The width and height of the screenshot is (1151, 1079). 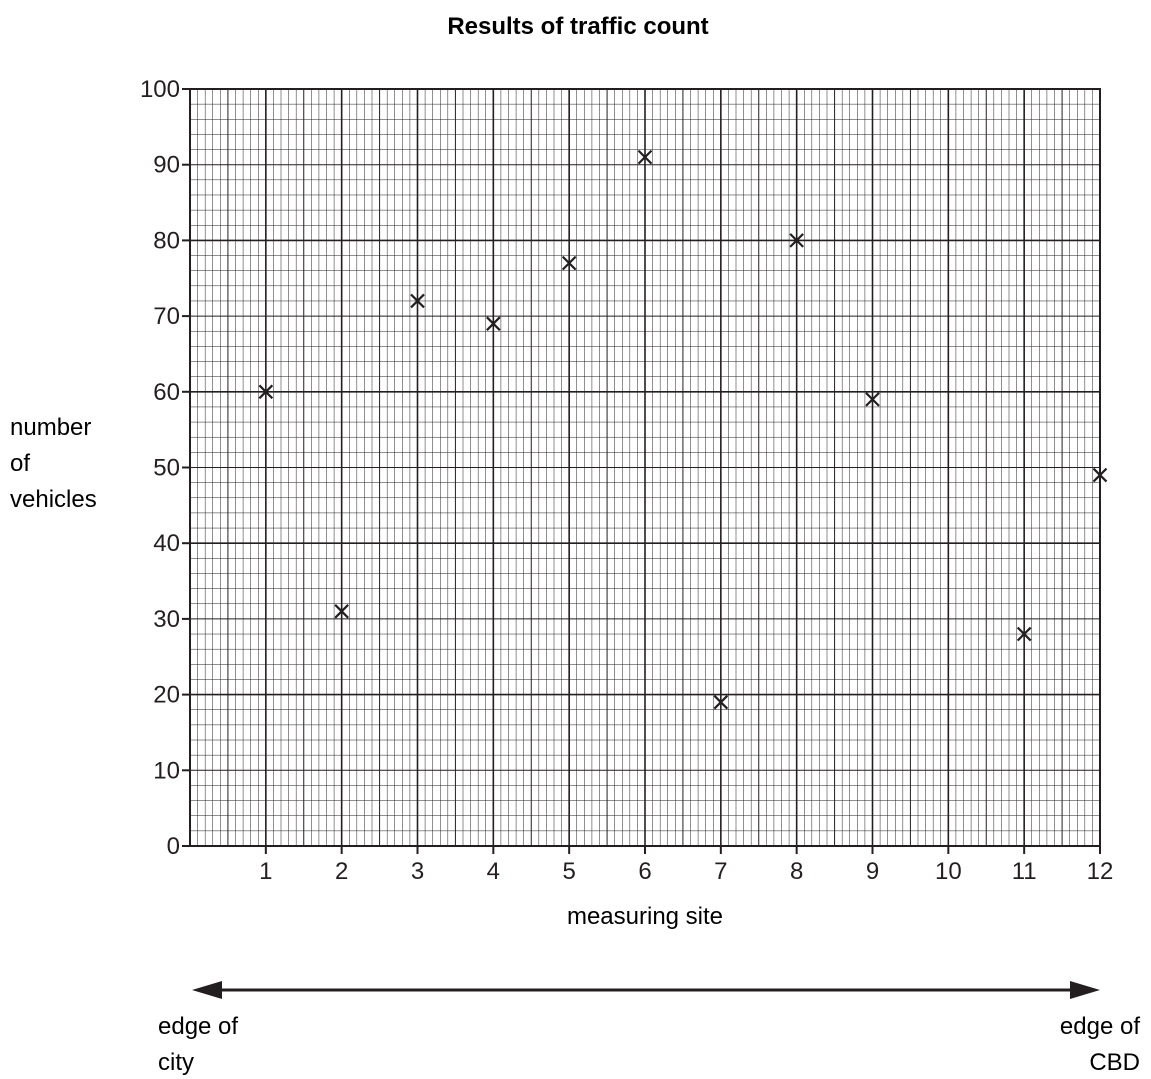 What do you see at coordinates (577, 26) in the screenshot?
I see `chart-title: Results of traffic count` at bounding box center [577, 26].